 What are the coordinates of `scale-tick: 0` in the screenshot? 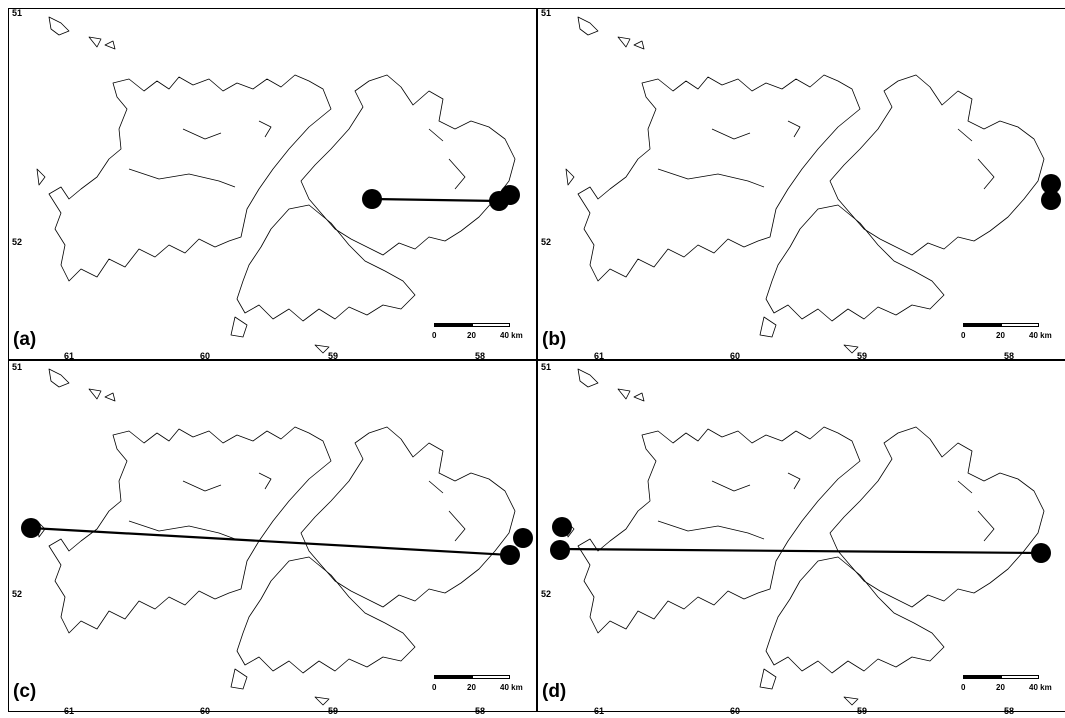 It's located at (434, 335).